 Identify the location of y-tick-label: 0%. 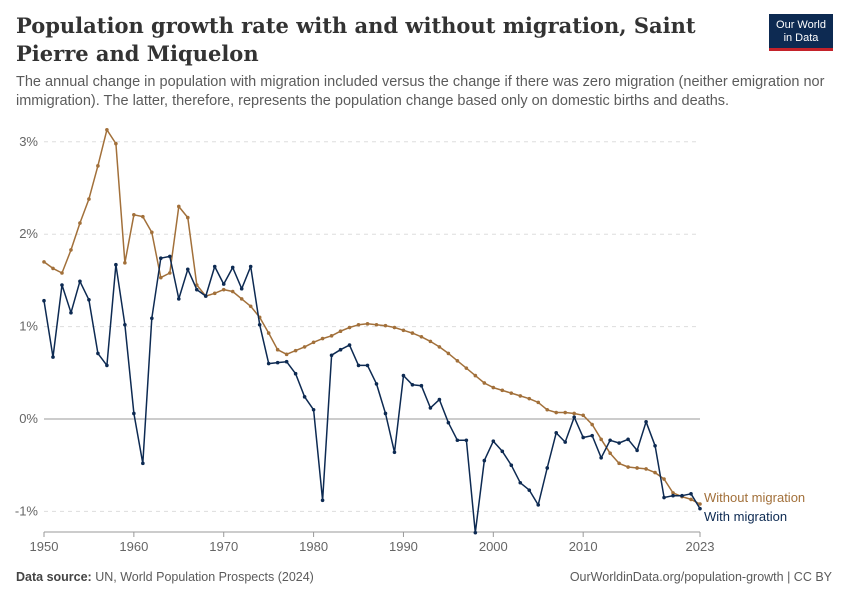
(28, 418).